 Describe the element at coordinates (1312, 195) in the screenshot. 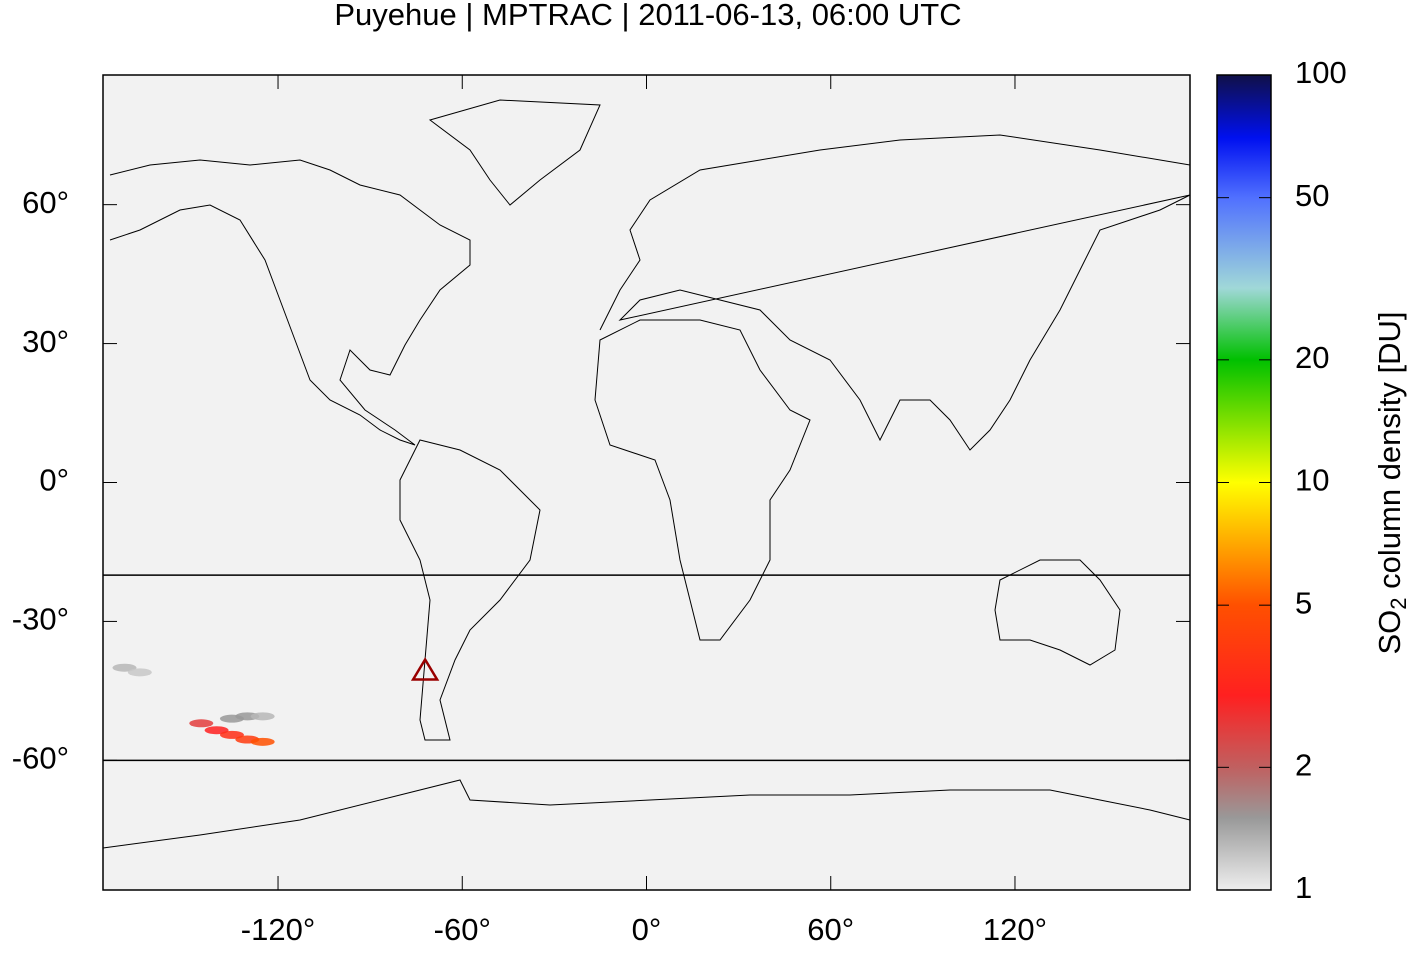

I see `colorbar-tick-label: 50` at that location.